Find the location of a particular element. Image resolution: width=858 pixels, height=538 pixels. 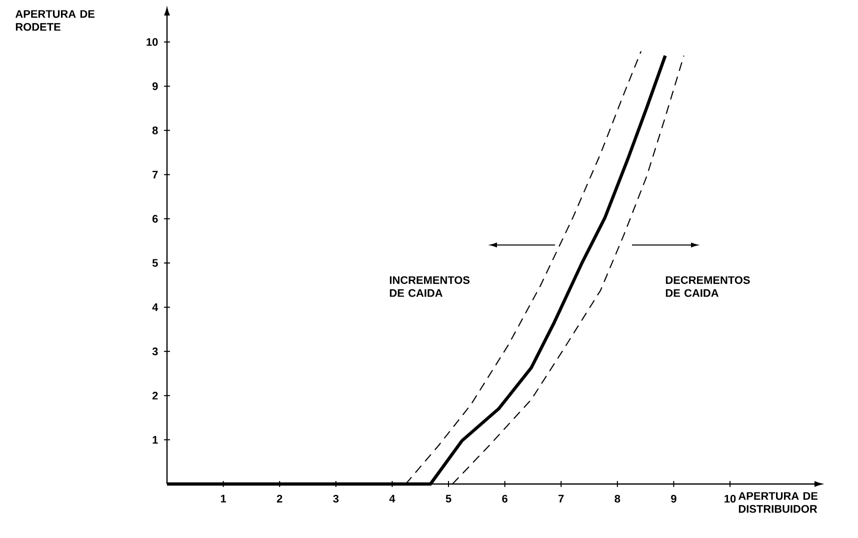

annotation: DECREMENTOS DE CAIDA is located at coordinates (708, 286).